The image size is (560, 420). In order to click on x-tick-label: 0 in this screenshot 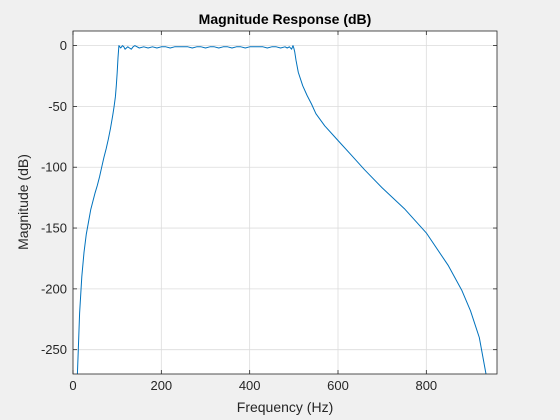, I will do `click(72, 385)`.